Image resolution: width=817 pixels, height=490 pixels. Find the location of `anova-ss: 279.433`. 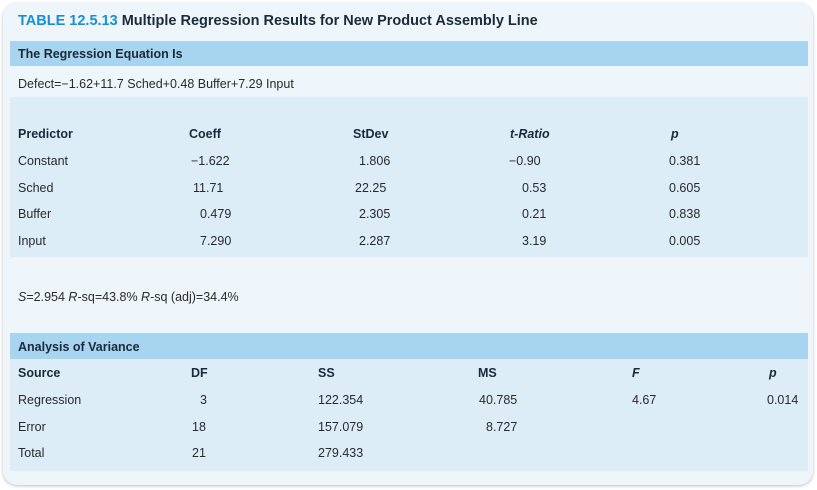

anova-ss: 279.433 is located at coordinates (341, 453).